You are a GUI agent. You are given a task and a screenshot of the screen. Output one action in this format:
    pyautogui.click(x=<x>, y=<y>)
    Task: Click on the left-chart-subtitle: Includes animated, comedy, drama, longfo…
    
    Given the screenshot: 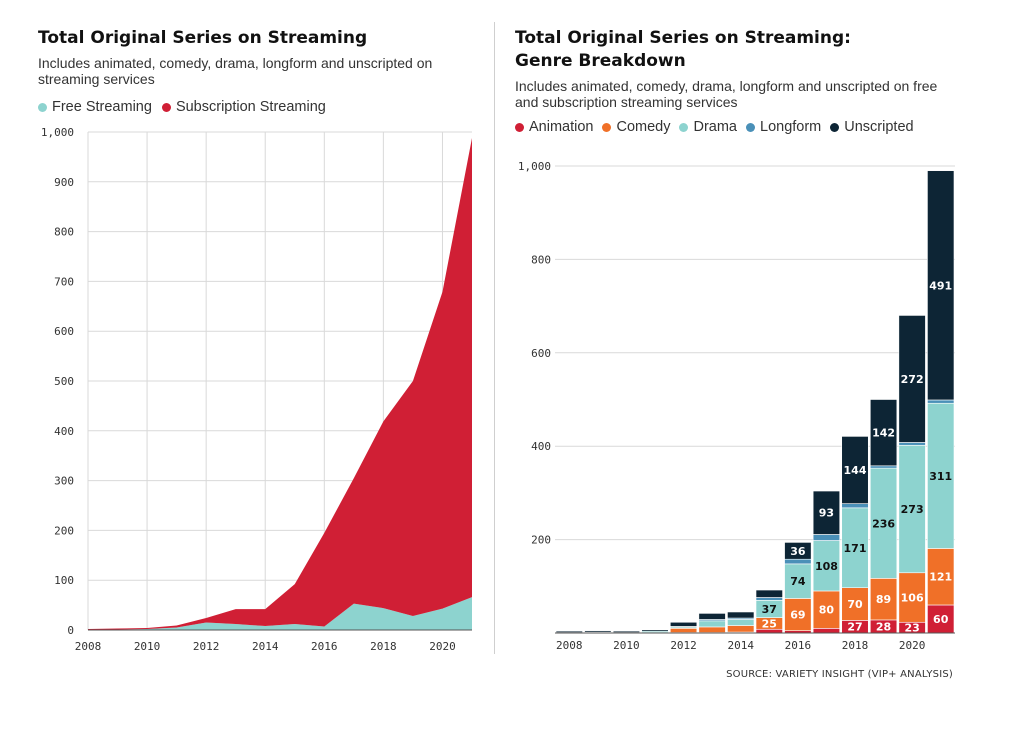 What is the action you would take?
    pyautogui.click(x=235, y=71)
    